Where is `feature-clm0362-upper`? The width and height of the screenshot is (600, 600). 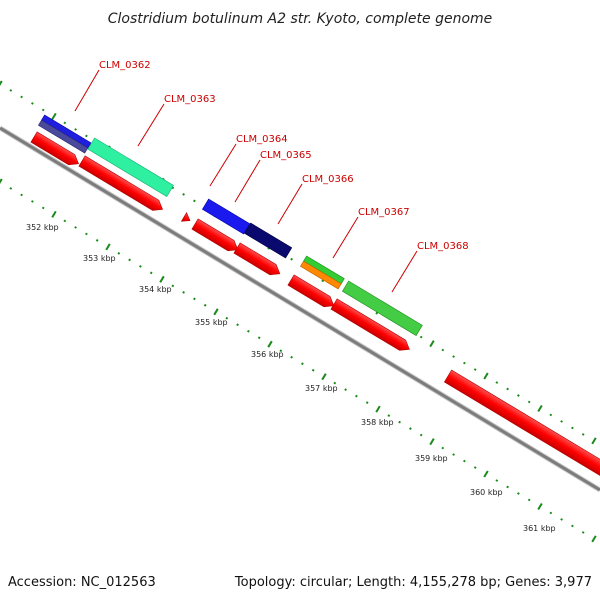 feature-clm0362-upper is located at coordinates (65, 134).